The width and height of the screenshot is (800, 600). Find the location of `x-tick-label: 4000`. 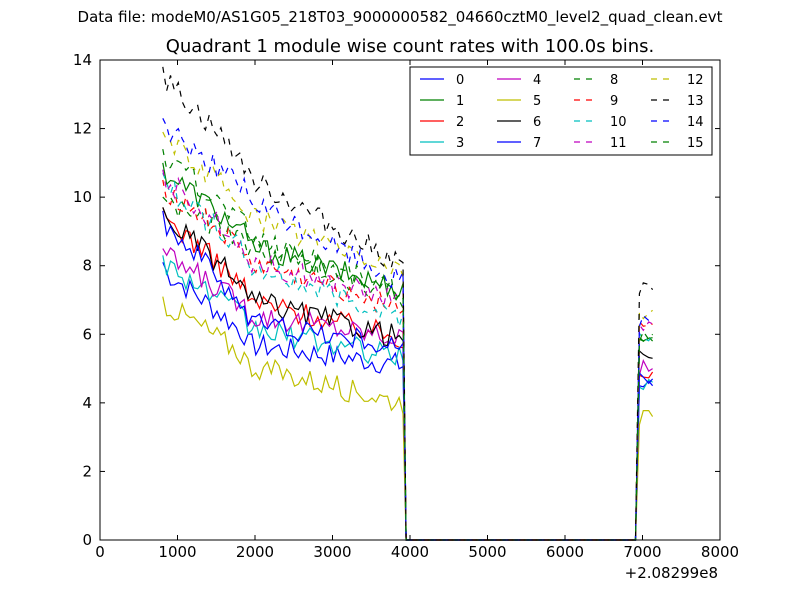

x-tick-label: 4000 is located at coordinates (410, 552).